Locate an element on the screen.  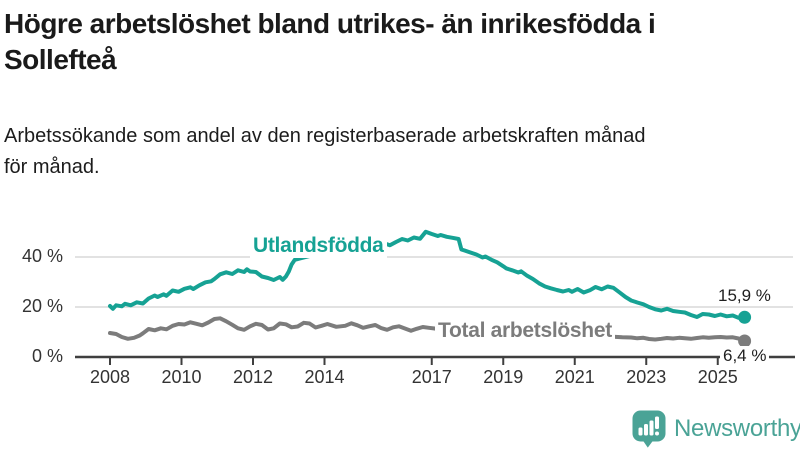
x-tick-label: 2008 is located at coordinates (110, 377).